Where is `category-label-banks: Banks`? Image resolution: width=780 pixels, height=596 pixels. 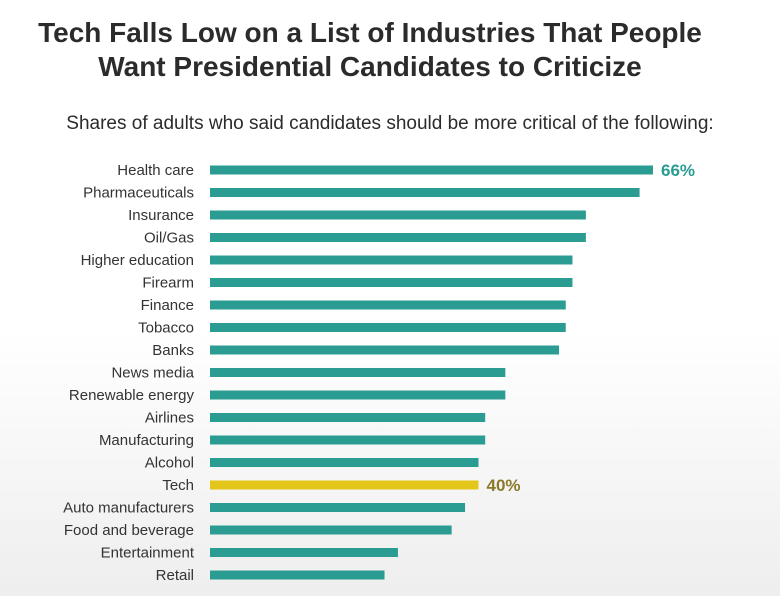
category-label-banks: Banks is located at coordinates (173, 350).